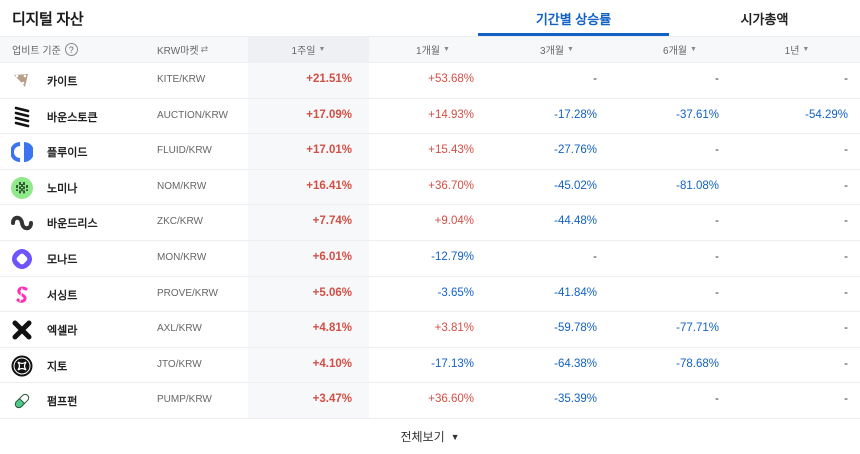 The height and width of the screenshot is (454, 860). I want to click on change-1month: +15.43%, so click(451, 150).